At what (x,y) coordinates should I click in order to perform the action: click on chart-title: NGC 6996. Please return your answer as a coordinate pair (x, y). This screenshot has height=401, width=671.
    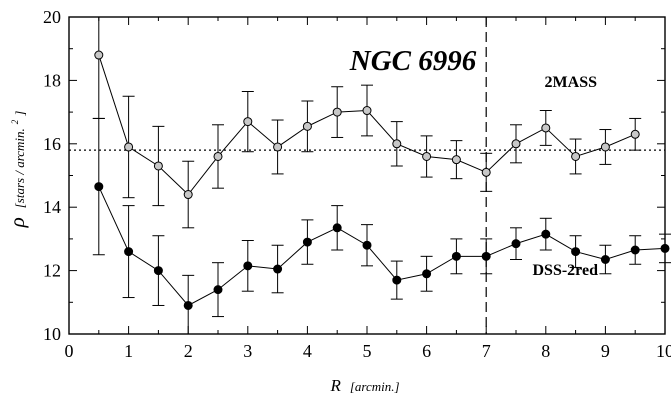
    Looking at the image, I should click on (413, 61).